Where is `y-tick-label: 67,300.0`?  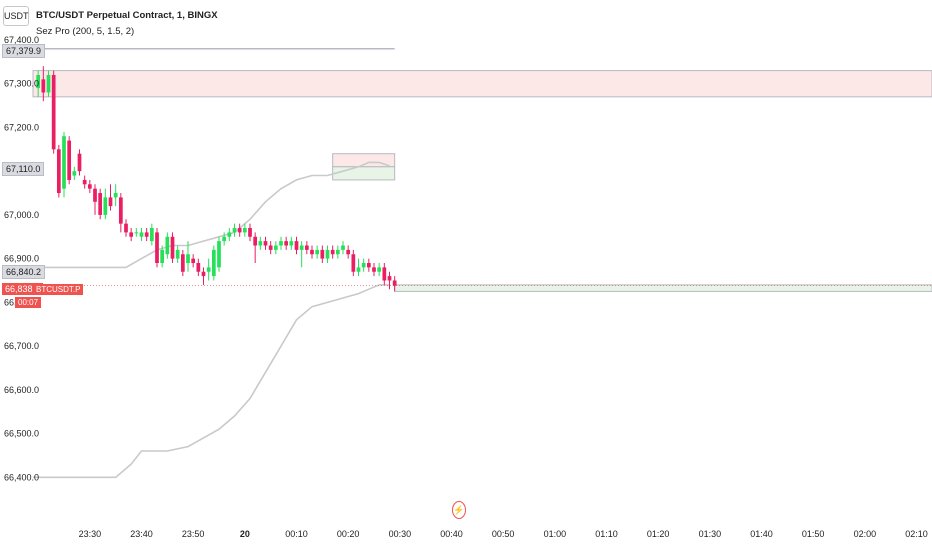
y-tick-label: 67,300.0 is located at coordinates (21, 84).